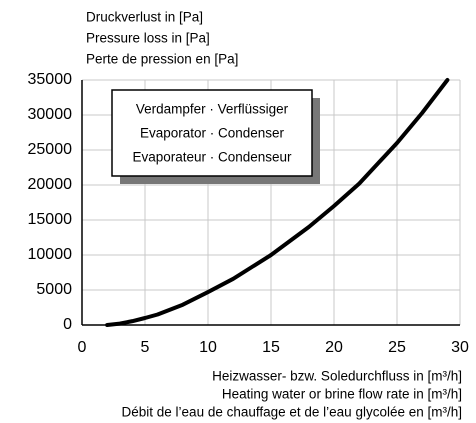  I want to click on y-axis-label: Pressure loss in [Pa], so click(148, 38).